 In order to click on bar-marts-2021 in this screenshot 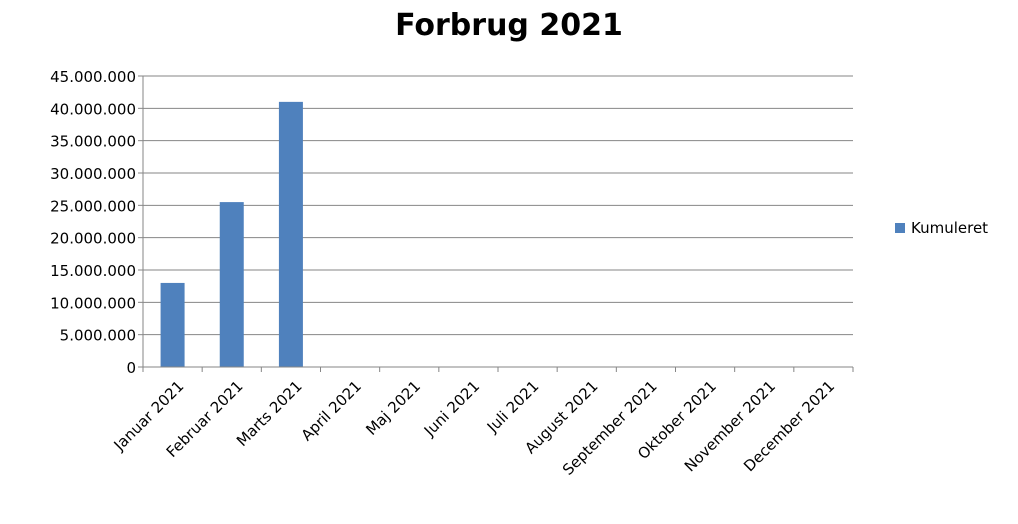, I will do `click(290, 234)`.